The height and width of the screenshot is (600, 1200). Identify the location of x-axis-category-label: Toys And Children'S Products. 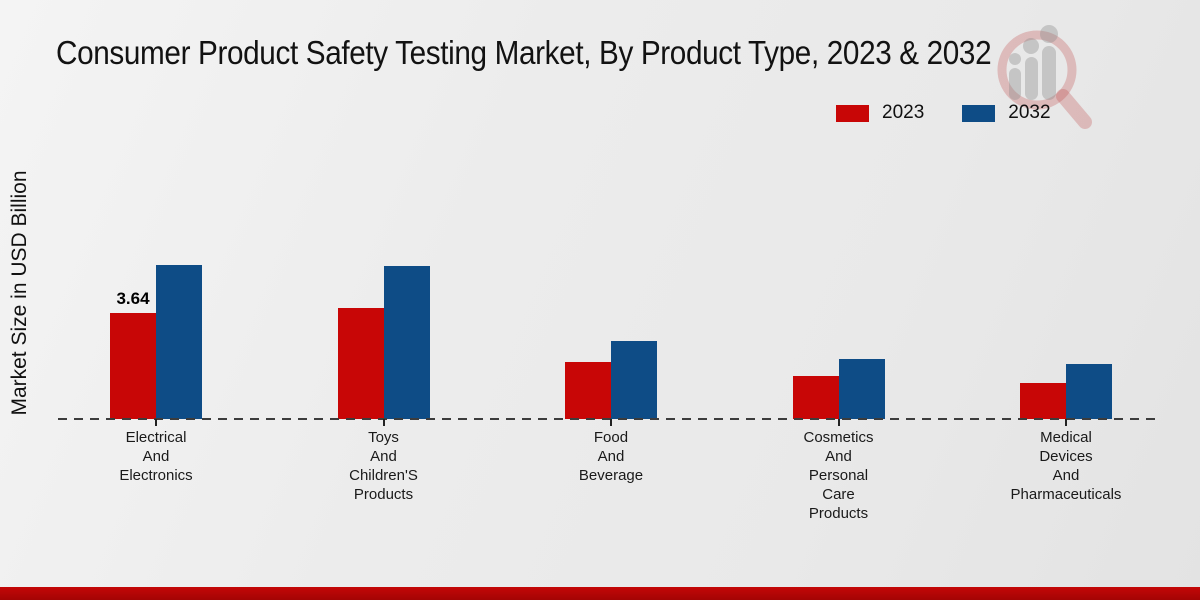
(383, 466).